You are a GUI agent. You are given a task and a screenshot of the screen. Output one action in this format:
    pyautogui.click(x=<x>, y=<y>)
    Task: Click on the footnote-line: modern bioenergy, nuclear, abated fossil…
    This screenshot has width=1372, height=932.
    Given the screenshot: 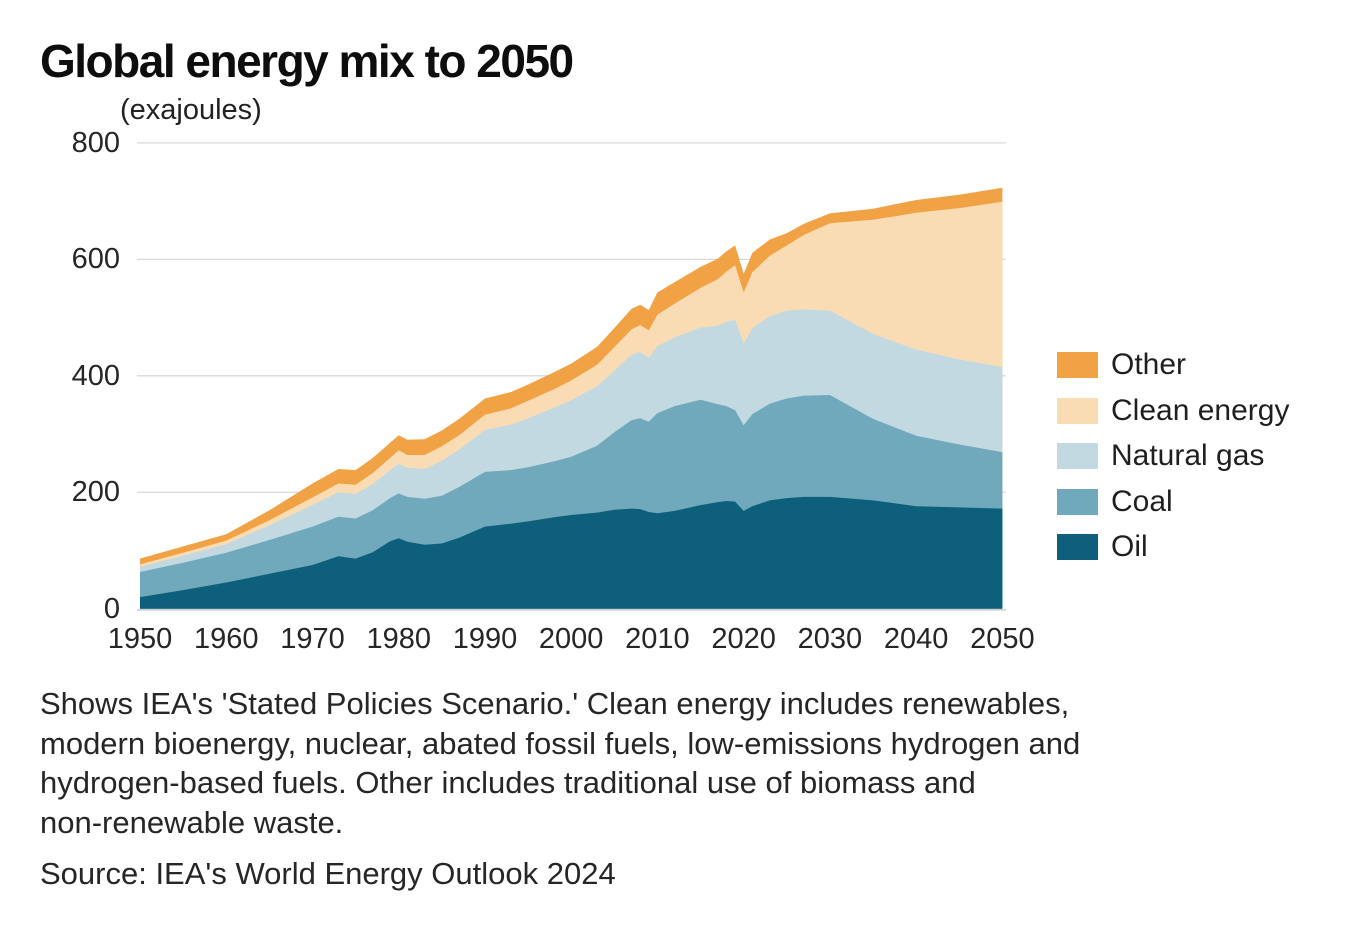 What is the action you would take?
    pyautogui.click(x=560, y=743)
    